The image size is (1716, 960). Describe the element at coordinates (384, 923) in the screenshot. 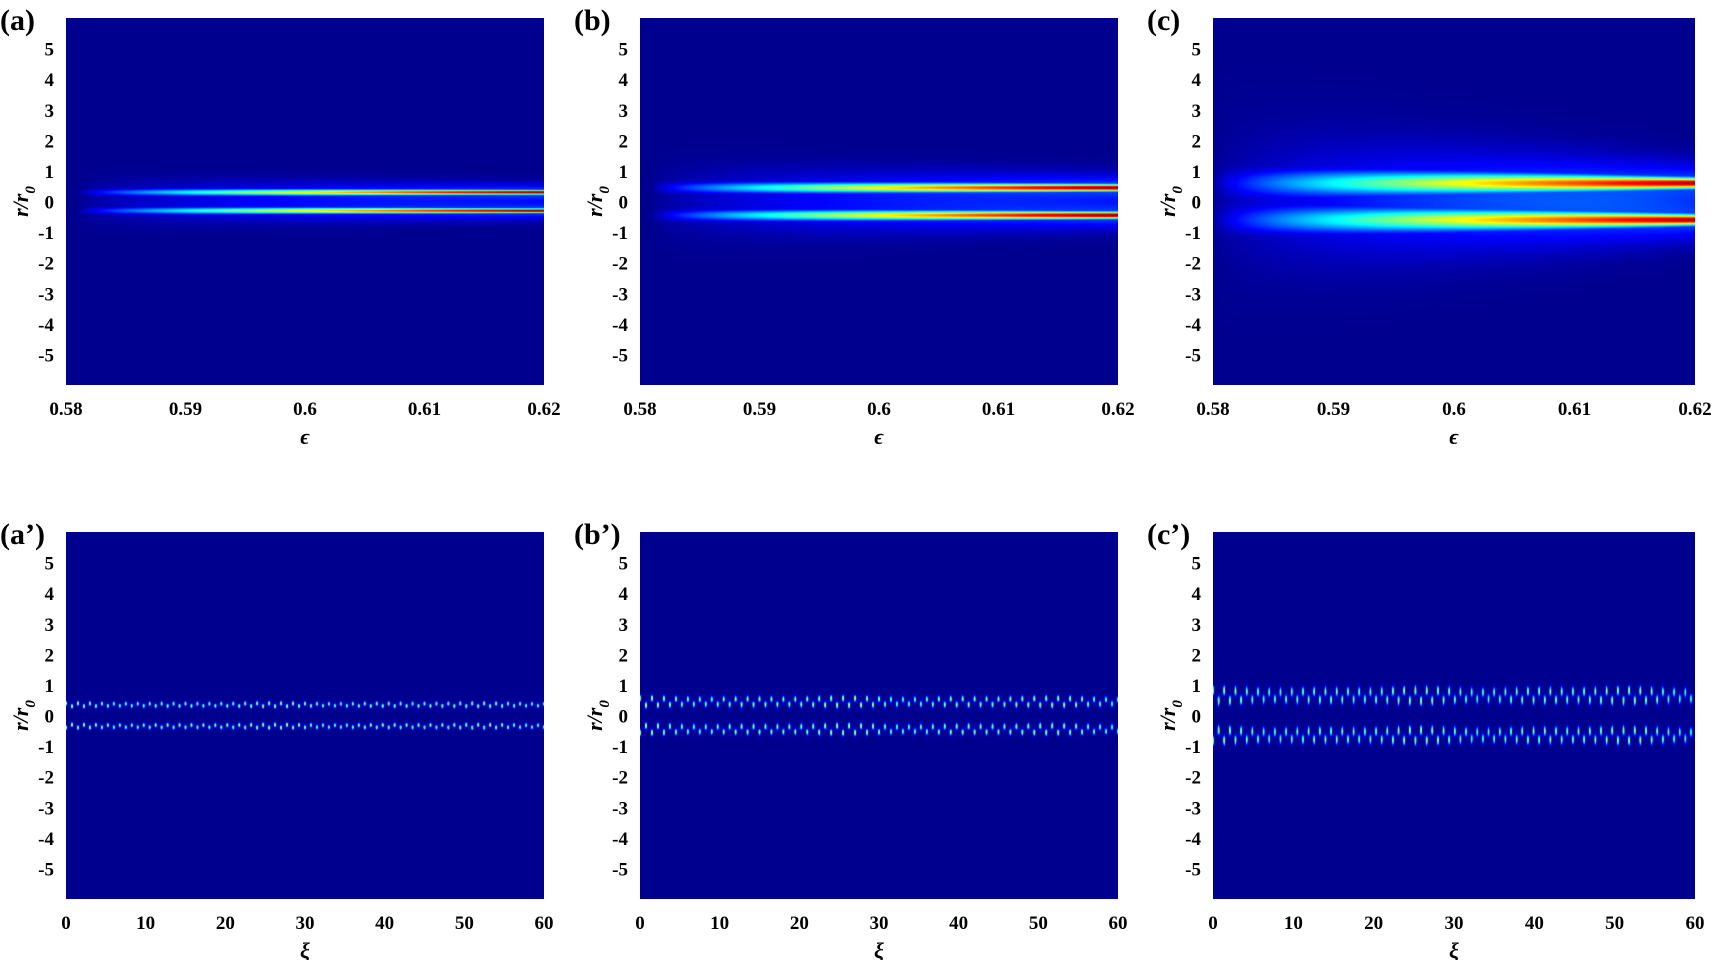

I see `xtick-label: 40` at that location.